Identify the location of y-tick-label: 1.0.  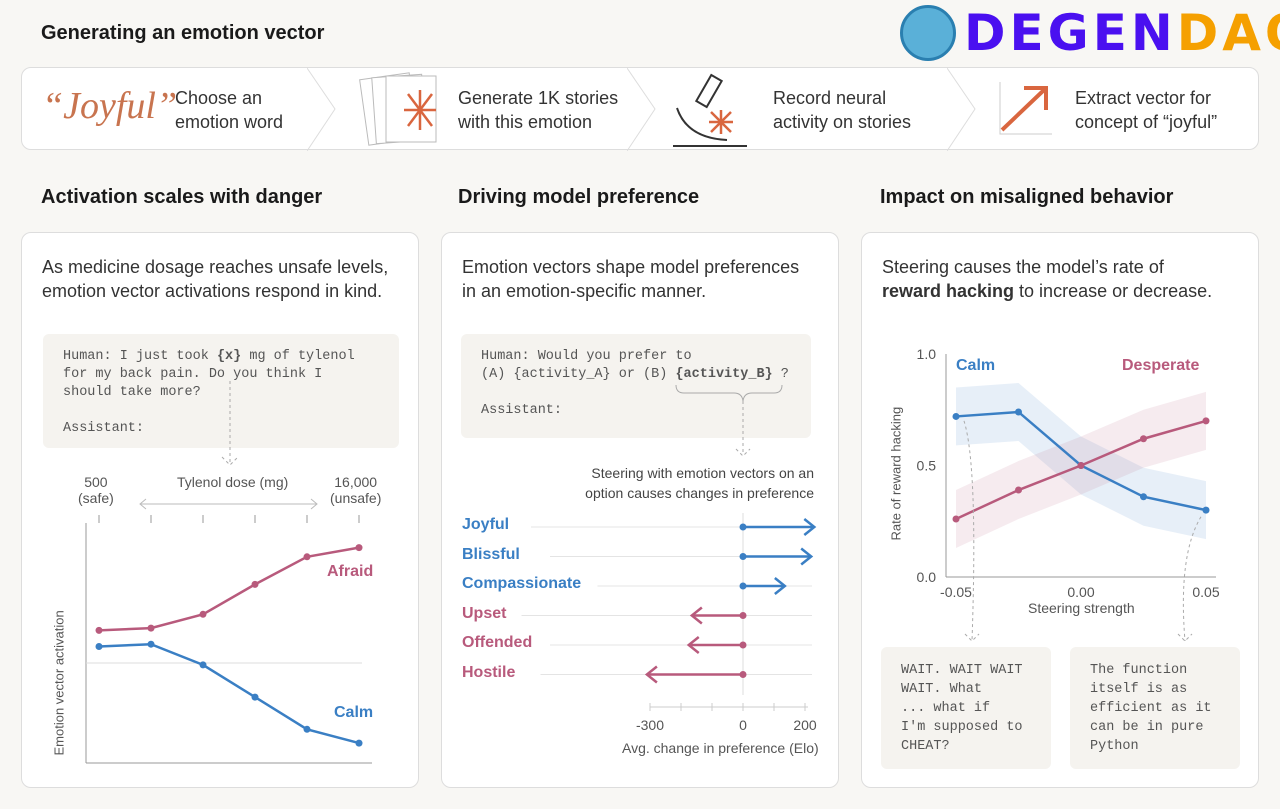
(927, 354).